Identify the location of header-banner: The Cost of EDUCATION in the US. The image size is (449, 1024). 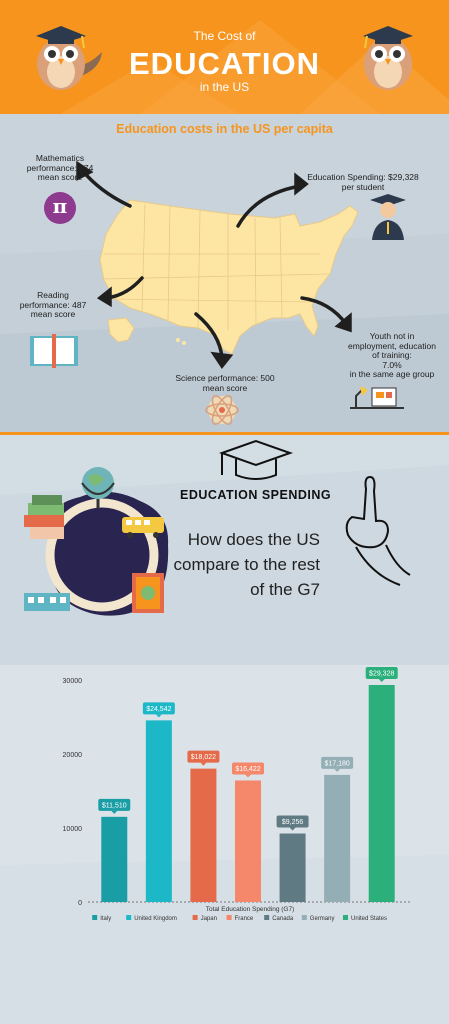
(224, 57).